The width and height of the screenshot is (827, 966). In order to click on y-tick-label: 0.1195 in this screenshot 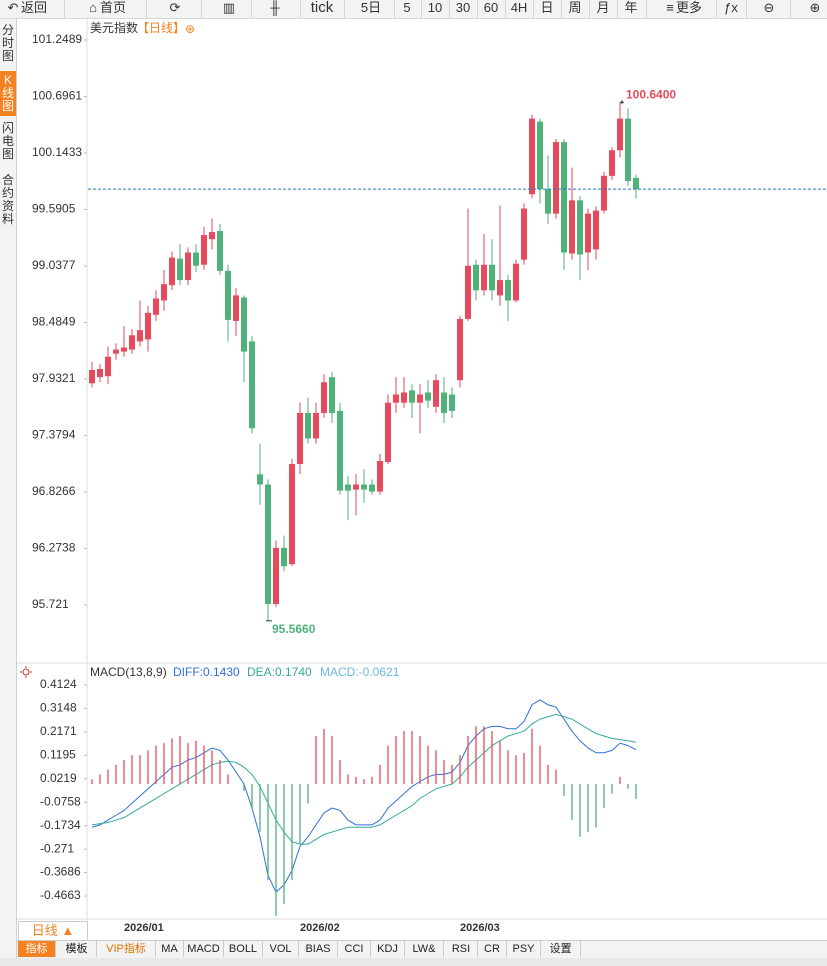, I will do `click(58, 754)`.